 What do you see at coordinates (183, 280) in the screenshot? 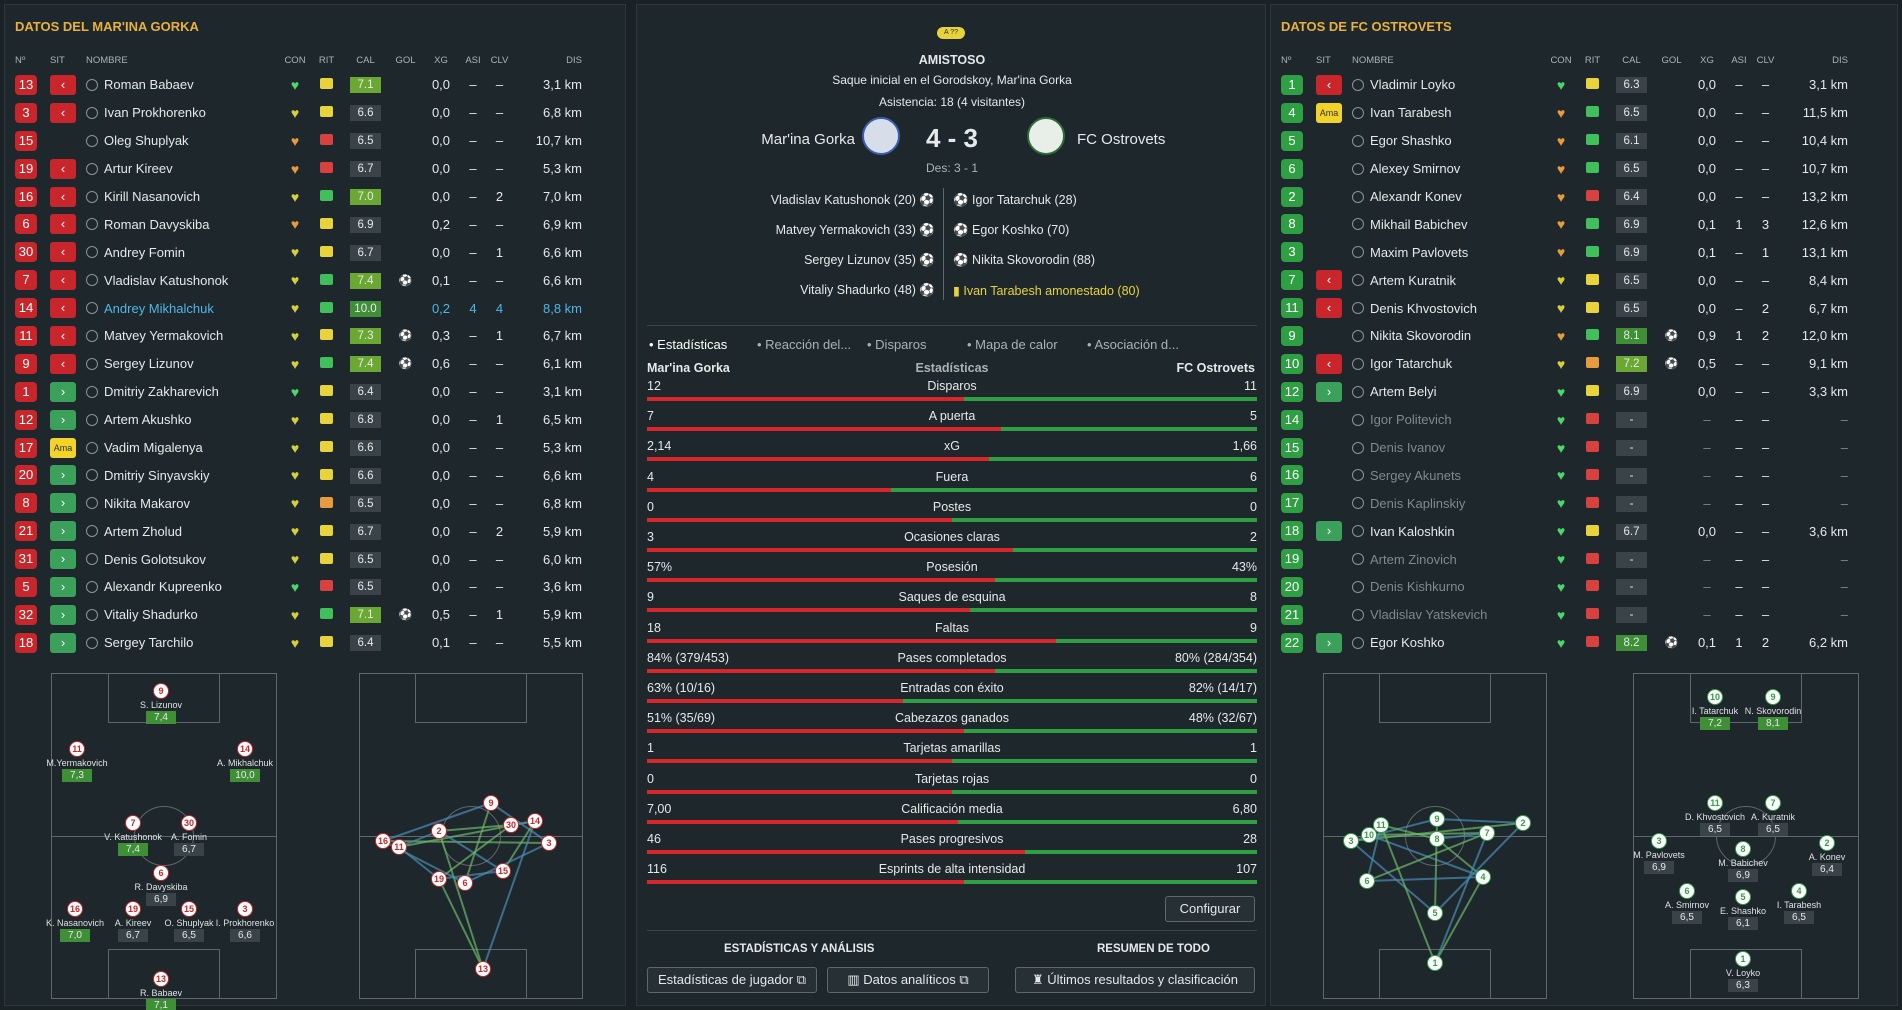
I see `player-name-cell: Vladislav Katushonok` at bounding box center [183, 280].